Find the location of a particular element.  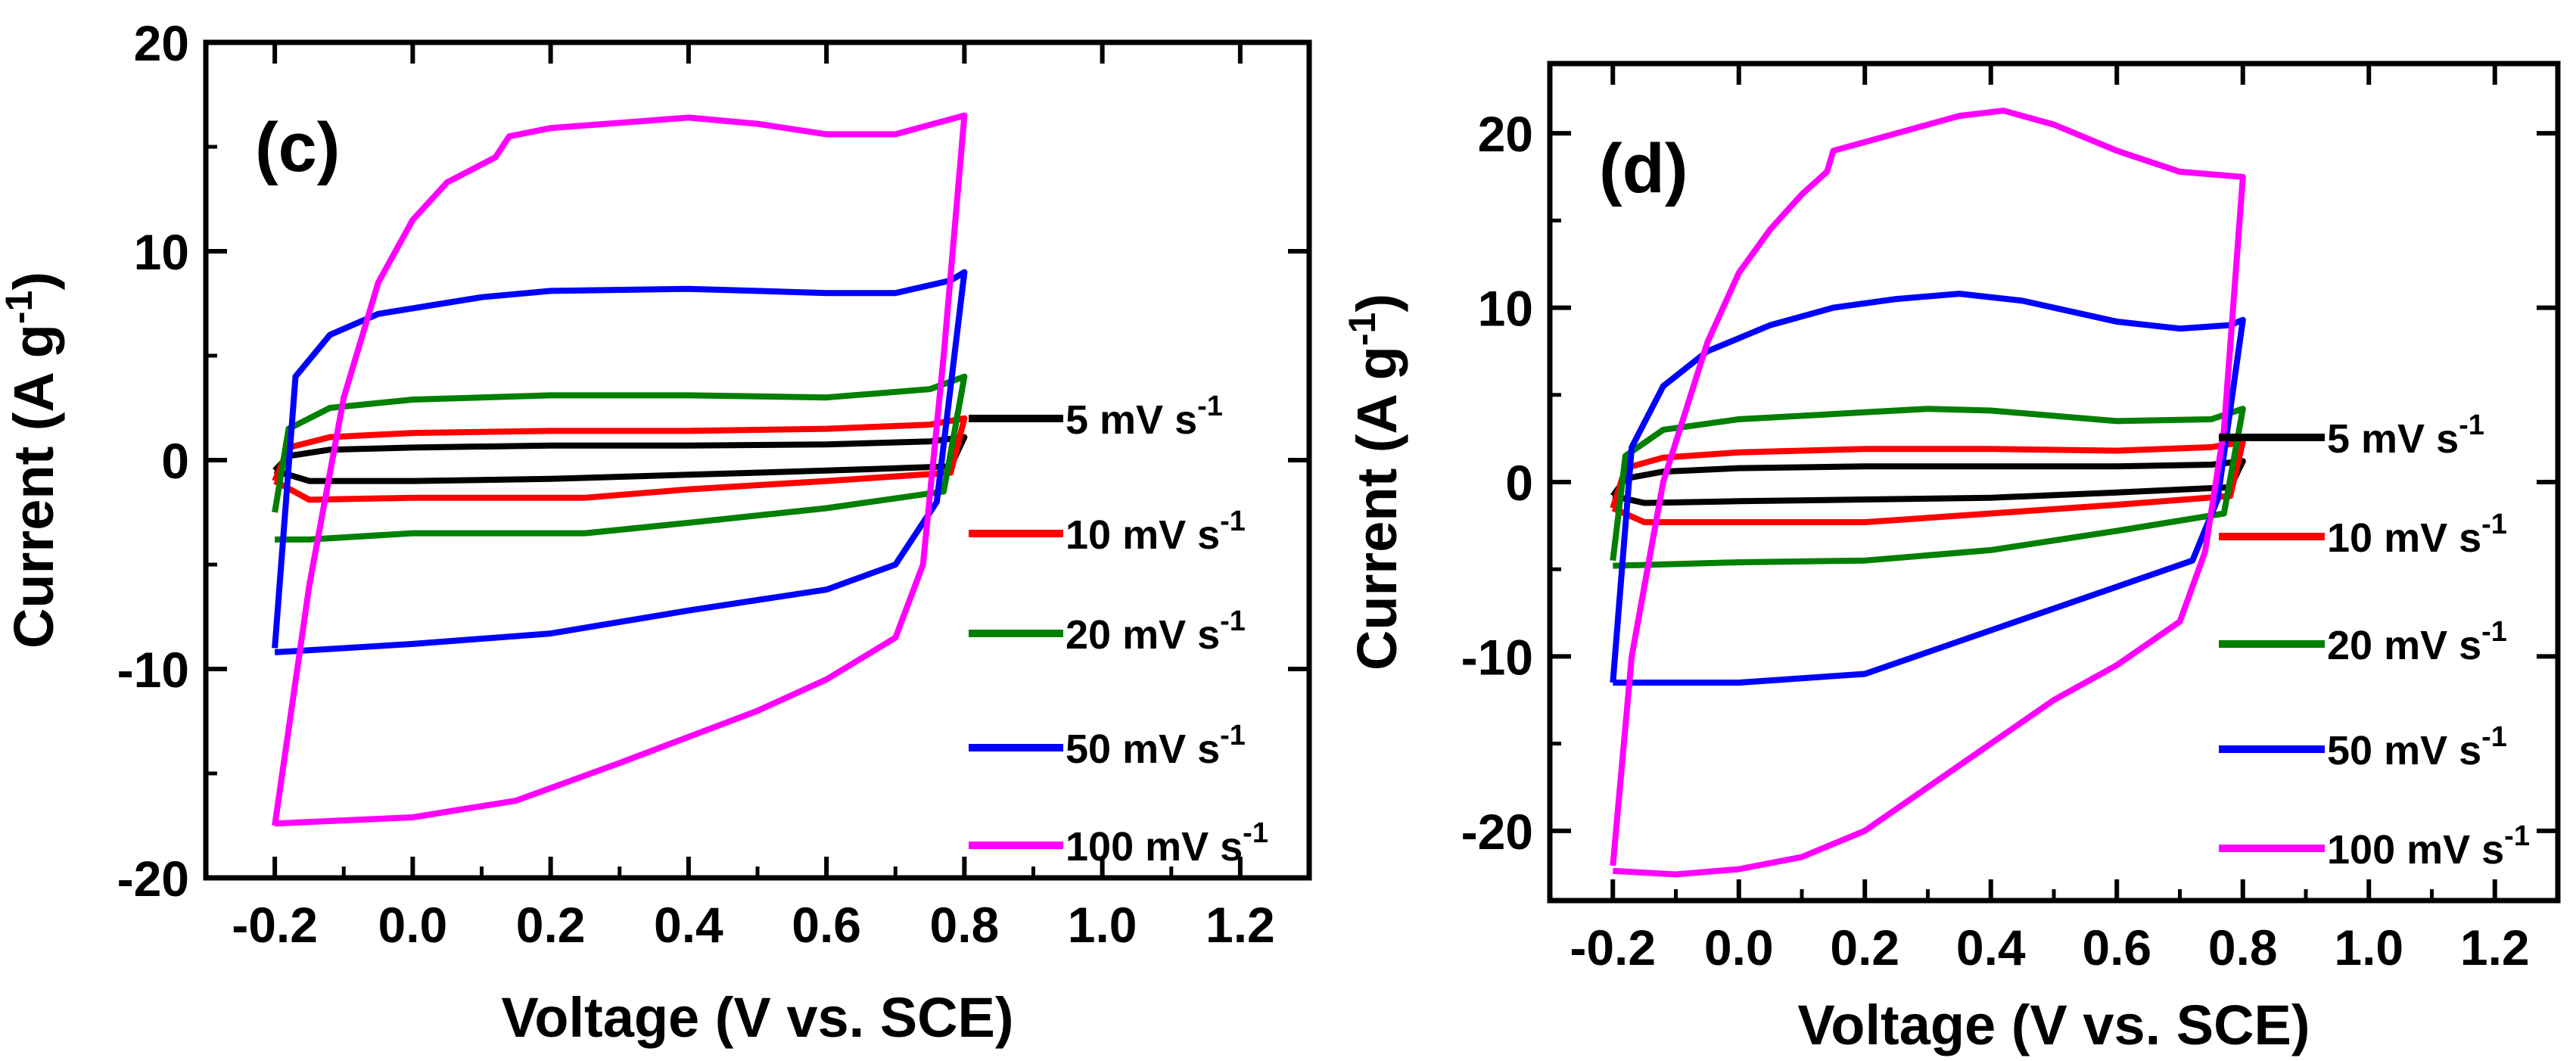

panel-label: (c) is located at coordinates (297, 147).